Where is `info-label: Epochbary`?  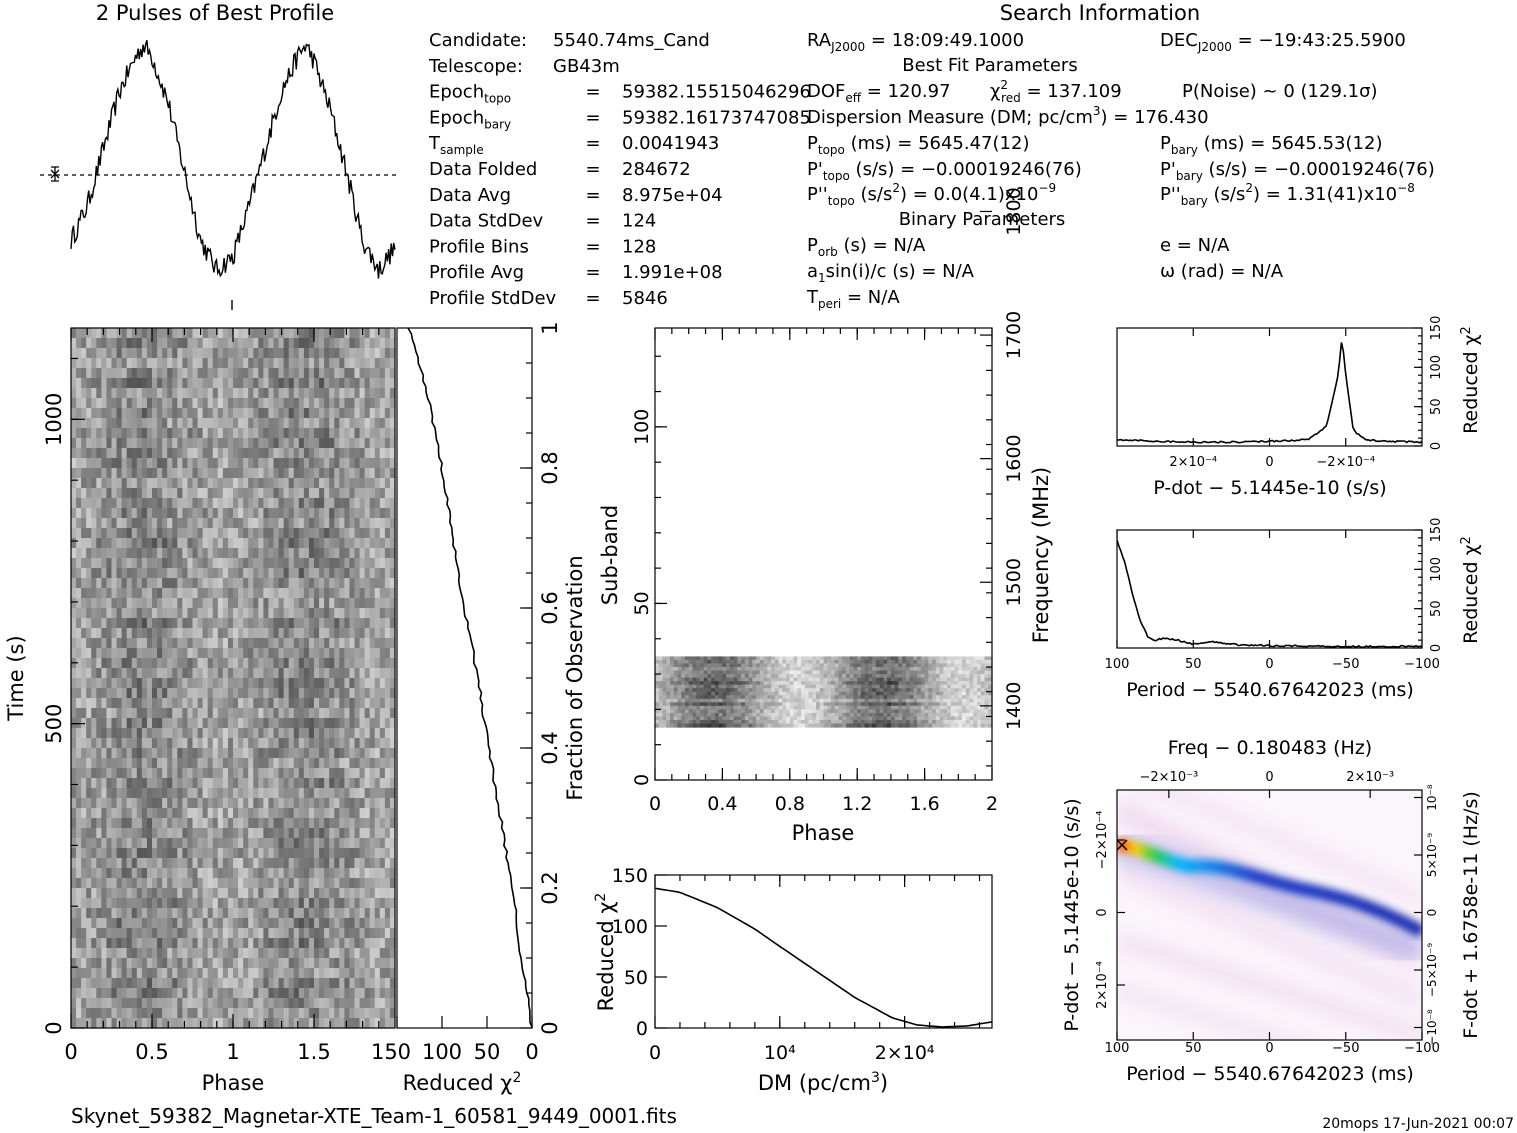
info-label: Epochbary is located at coordinates (470, 119).